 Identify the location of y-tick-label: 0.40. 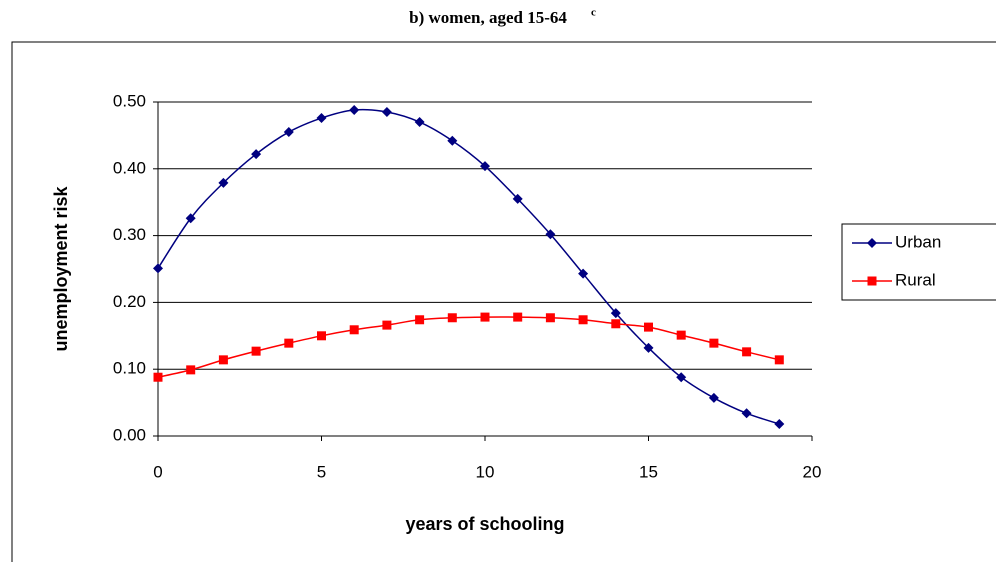
(129, 167).